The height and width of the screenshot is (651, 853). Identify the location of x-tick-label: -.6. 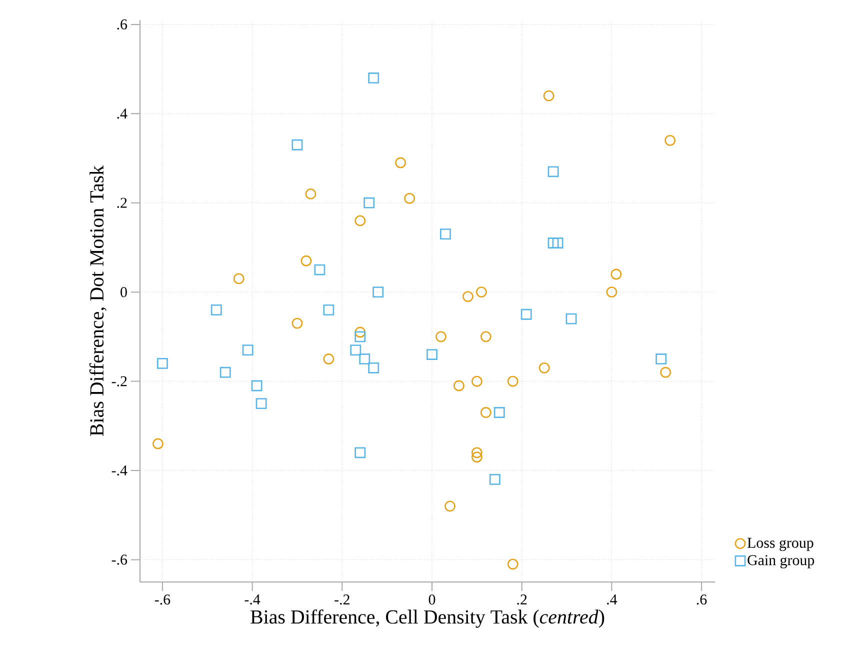
(162, 599).